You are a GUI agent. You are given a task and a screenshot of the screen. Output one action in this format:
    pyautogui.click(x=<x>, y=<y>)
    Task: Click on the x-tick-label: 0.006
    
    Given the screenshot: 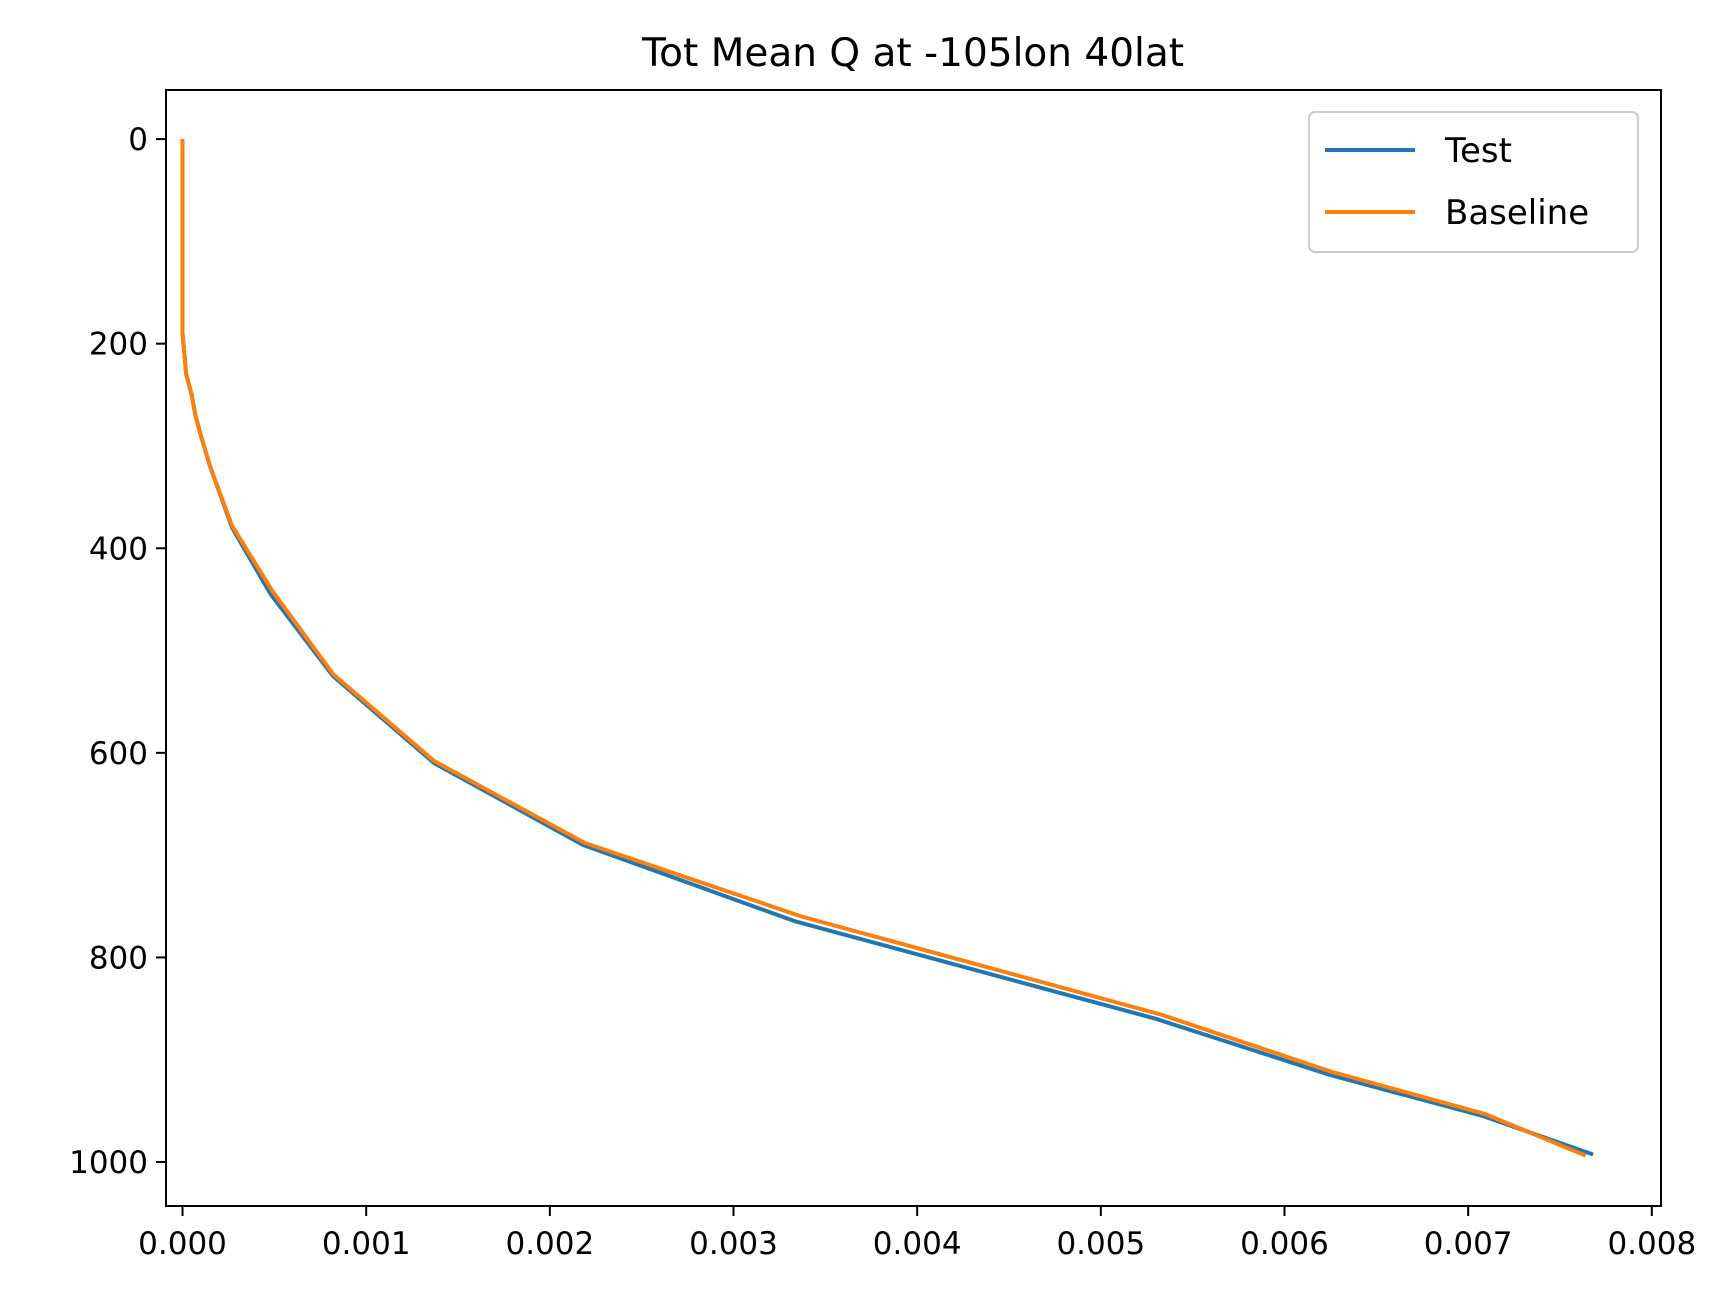 What is the action you would take?
    pyautogui.click(x=1284, y=1244)
    